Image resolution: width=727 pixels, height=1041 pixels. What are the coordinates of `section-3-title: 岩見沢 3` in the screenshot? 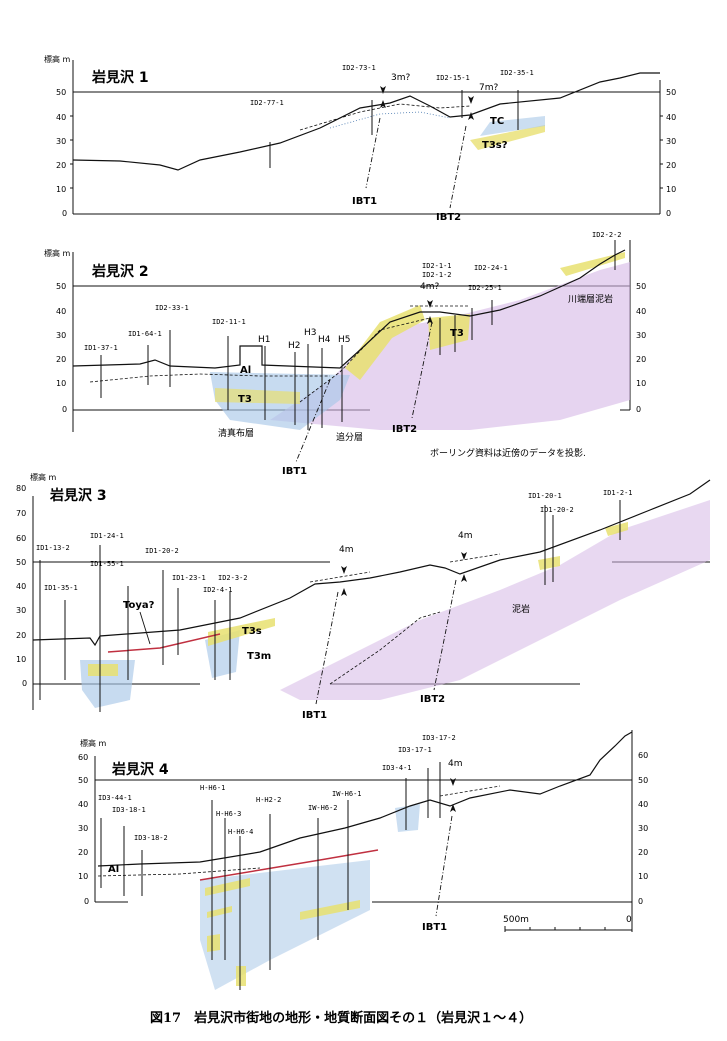 It's located at (78, 495).